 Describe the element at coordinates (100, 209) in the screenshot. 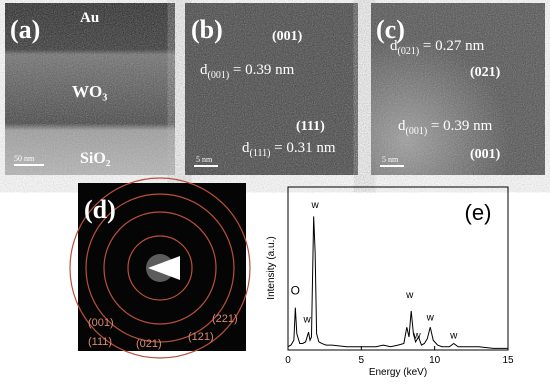

I see `panel-label: (d)` at that location.